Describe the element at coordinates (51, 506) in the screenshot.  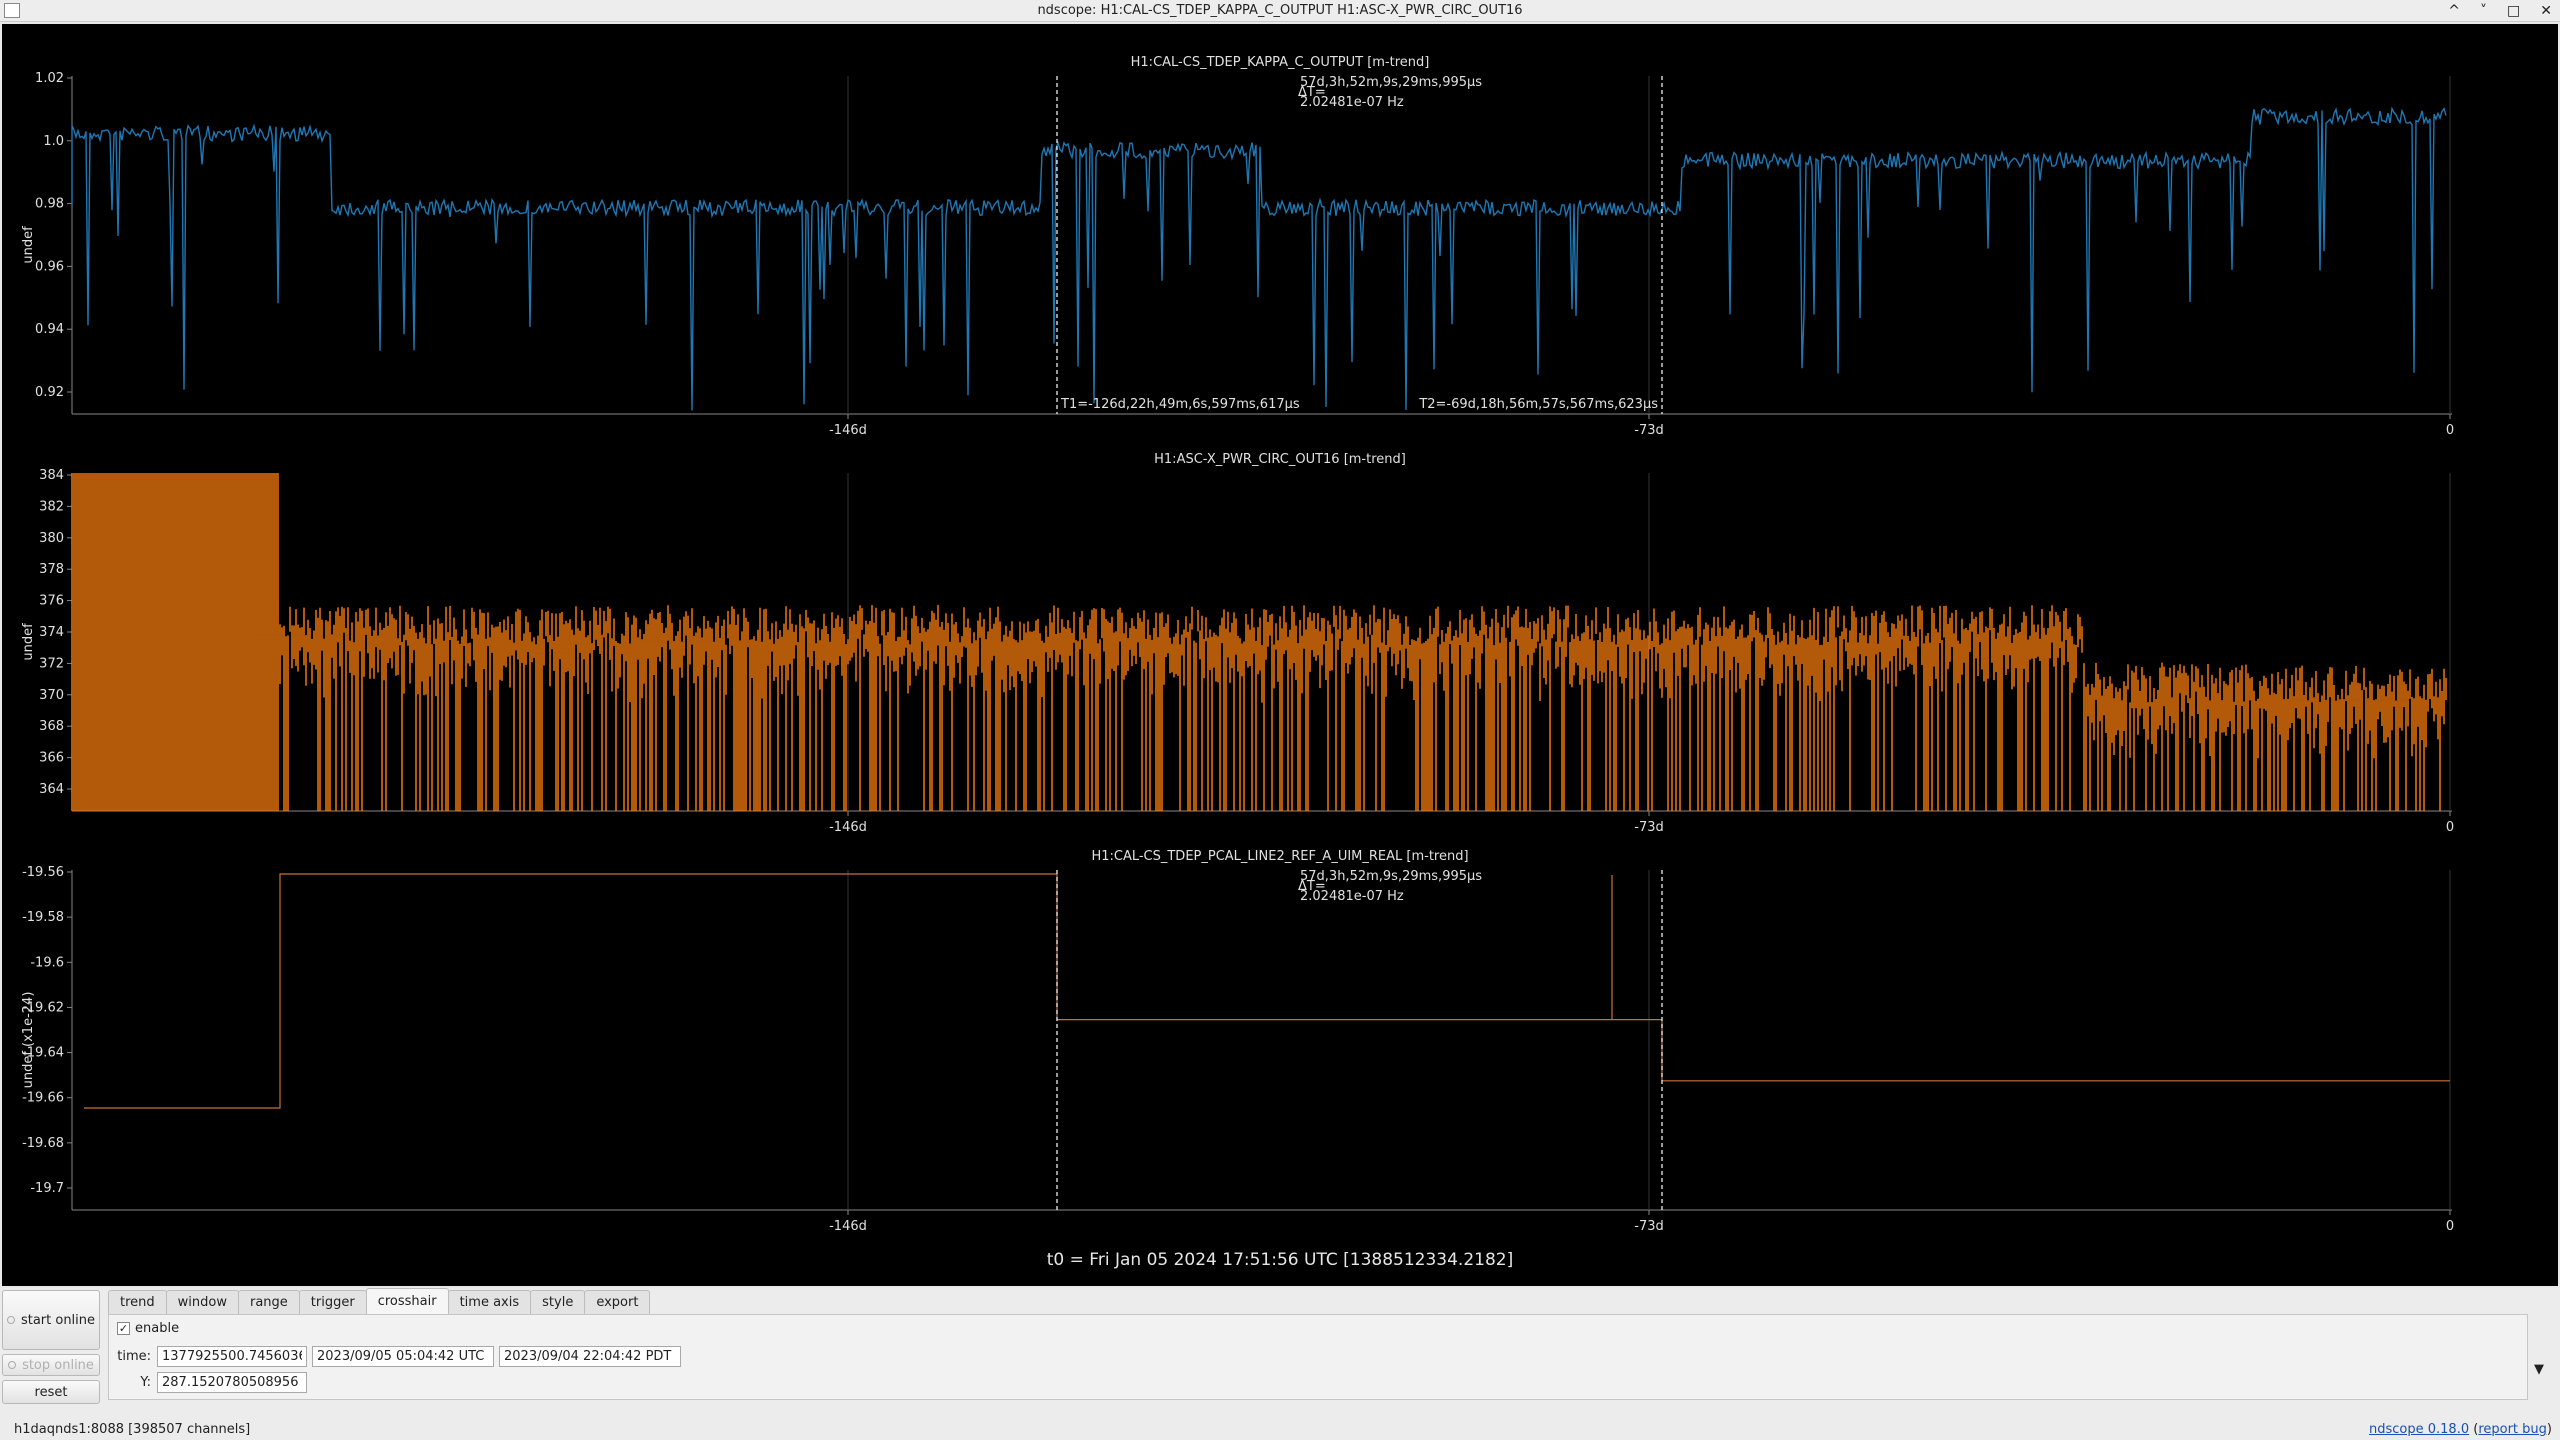
I see `y-tick-label: 382` at that location.